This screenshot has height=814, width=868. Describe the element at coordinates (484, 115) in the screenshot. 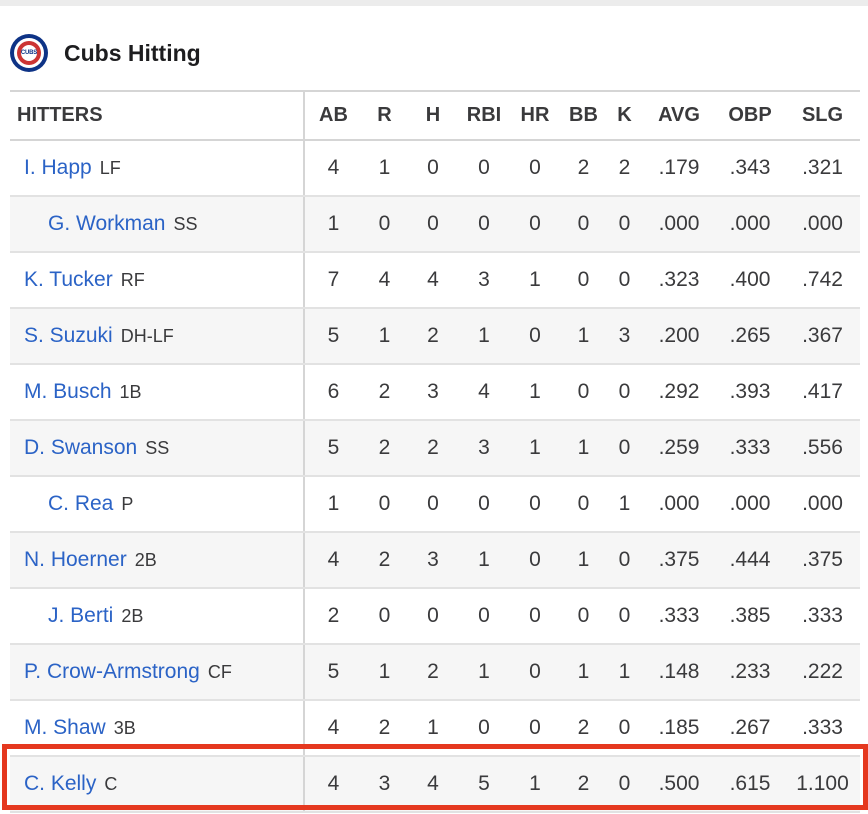

I see `col-header-rbi: RBI` at that location.